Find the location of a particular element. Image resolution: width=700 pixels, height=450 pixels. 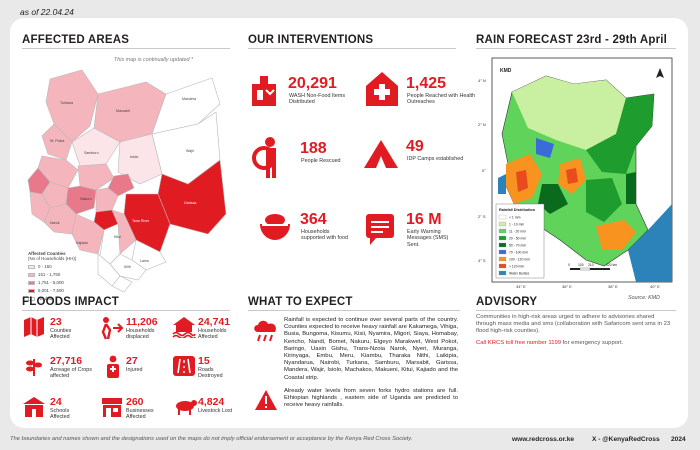

scale-label: 0 is located at coordinates (569, 265).